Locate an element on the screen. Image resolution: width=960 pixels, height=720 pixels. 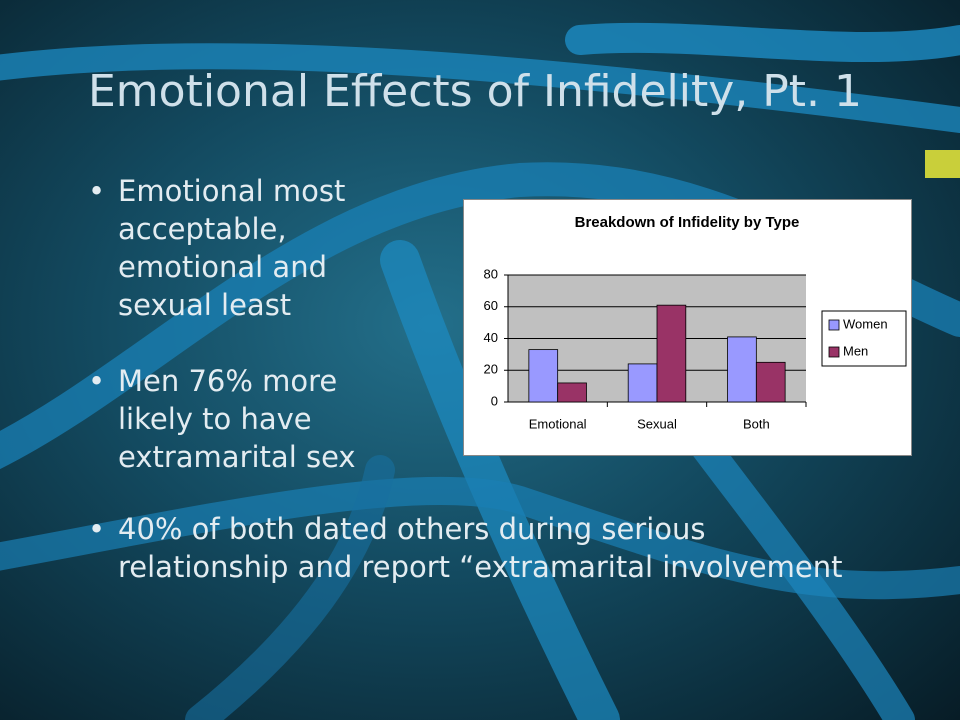
x-tick-label: Sexual is located at coordinates (657, 423).